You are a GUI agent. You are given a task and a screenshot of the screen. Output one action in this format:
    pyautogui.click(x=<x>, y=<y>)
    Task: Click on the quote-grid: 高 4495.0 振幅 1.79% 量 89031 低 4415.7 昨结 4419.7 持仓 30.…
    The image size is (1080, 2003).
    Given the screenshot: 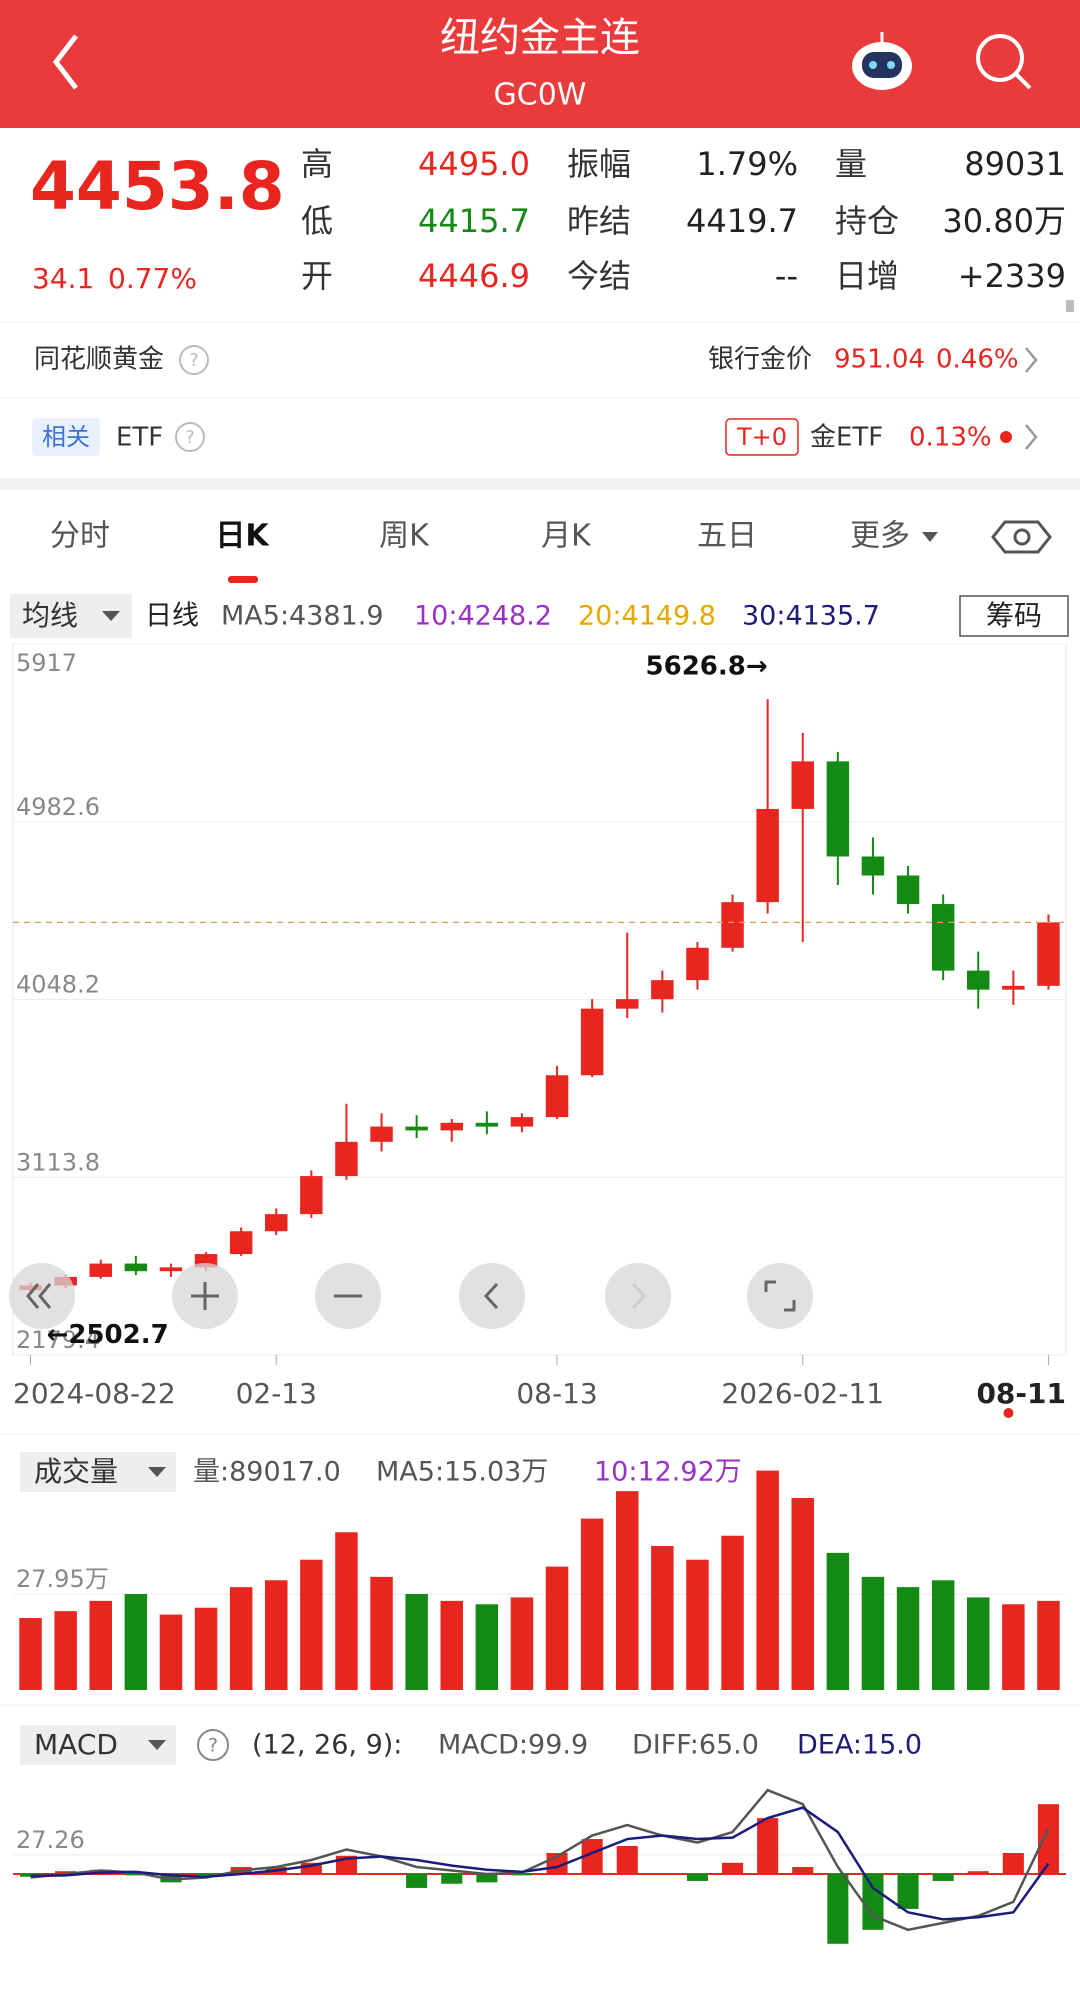 What is the action you would take?
    pyautogui.click(x=683, y=220)
    